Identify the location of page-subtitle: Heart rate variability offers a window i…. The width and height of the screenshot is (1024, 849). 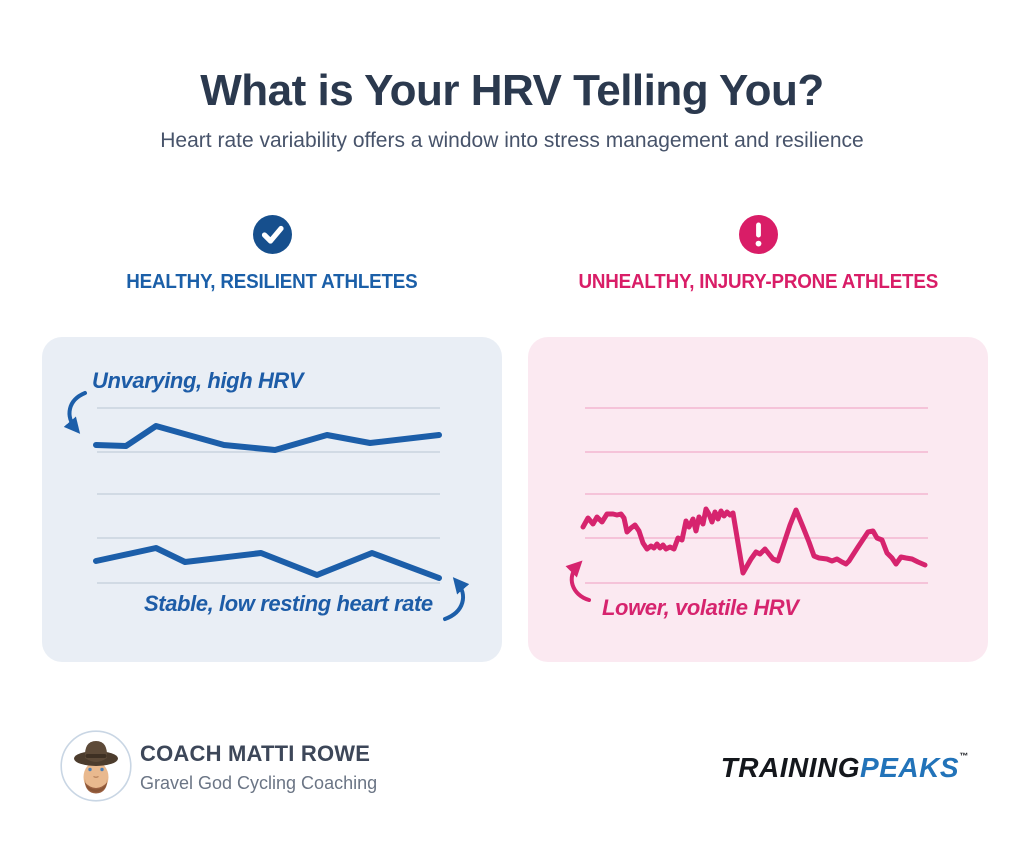
(512, 140).